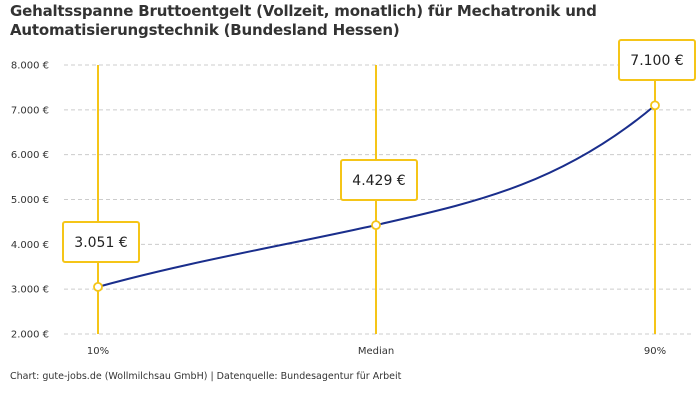 The width and height of the screenshot is (700, 400). What do you see at coordinates (376, 351) in the screenshot?
I see `x-tick-label: Median` at bounding box center [376, 351].